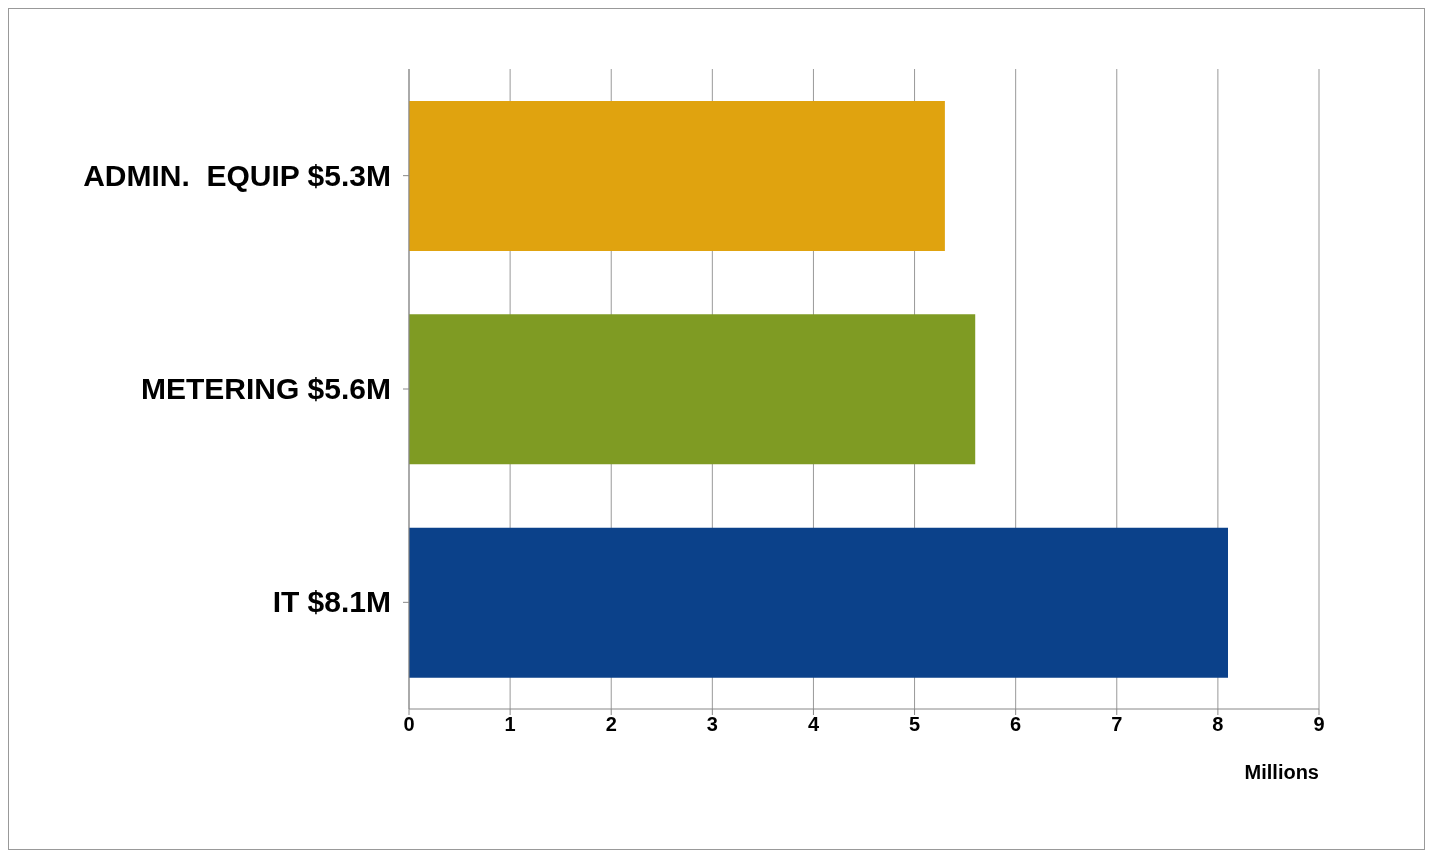 The width and height of the screenshot is (1433, 859). Describe the element at coordinates (1117, 724) in the screenshot. I see `x-tick-label: 7` at that location.